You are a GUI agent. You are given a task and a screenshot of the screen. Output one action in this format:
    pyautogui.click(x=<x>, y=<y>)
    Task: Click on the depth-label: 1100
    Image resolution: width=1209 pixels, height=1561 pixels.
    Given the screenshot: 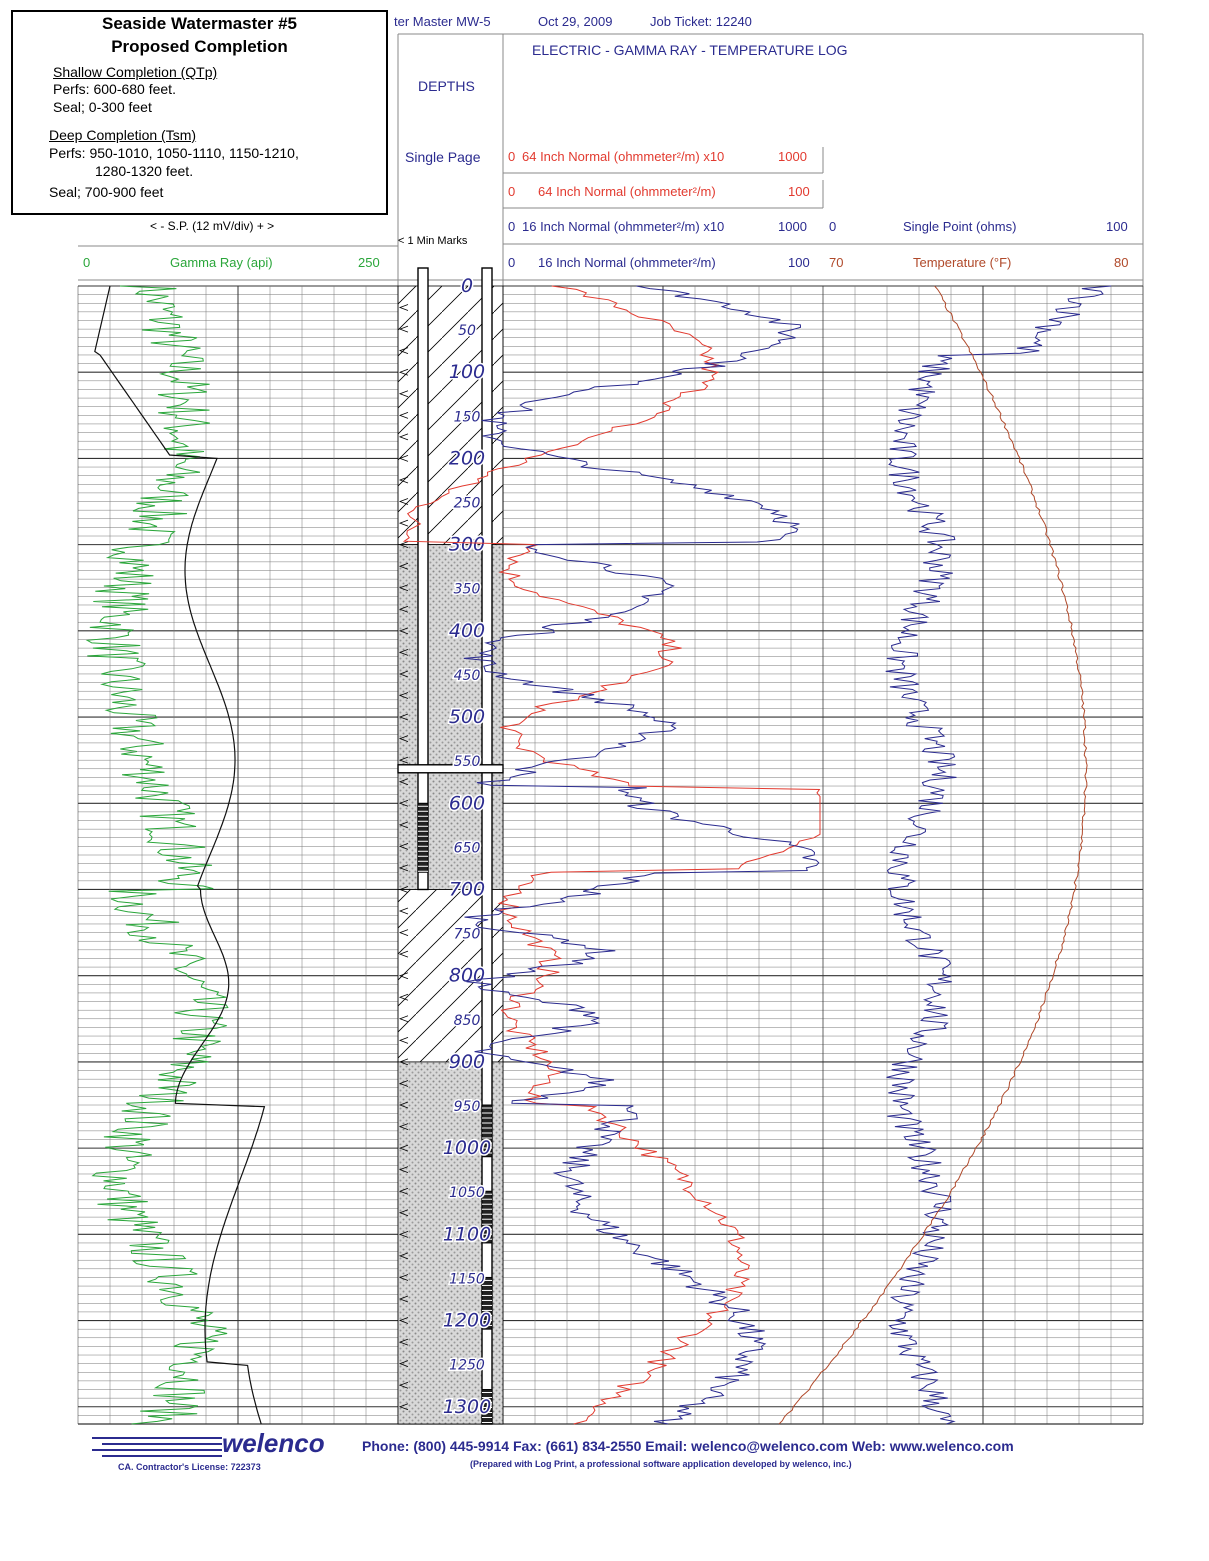 What is the action you would take?
    pyautogui.click(x=467, y=1234)
    